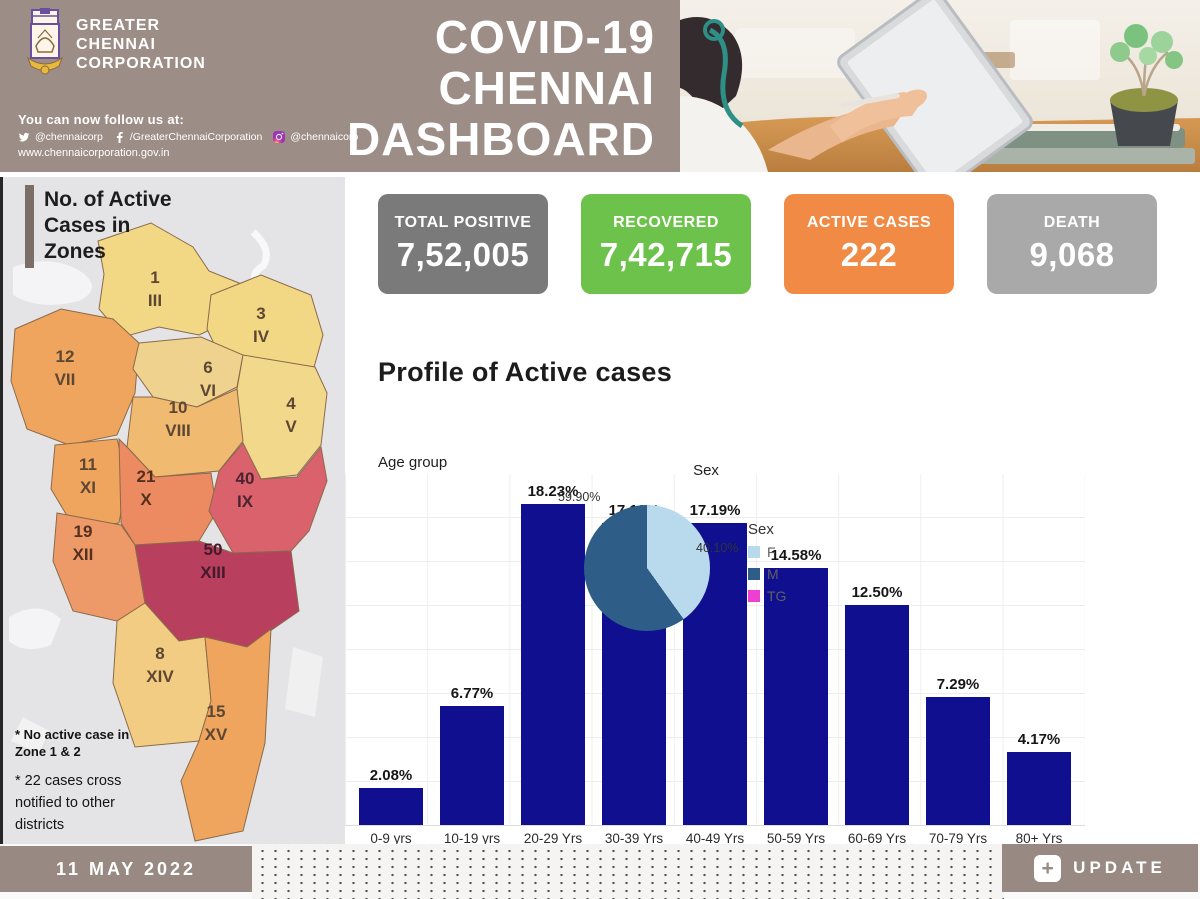 The width and height of the screenshot is (1200, 899). I want to click on bar-value-label: 2.08%, so click(391, 776).